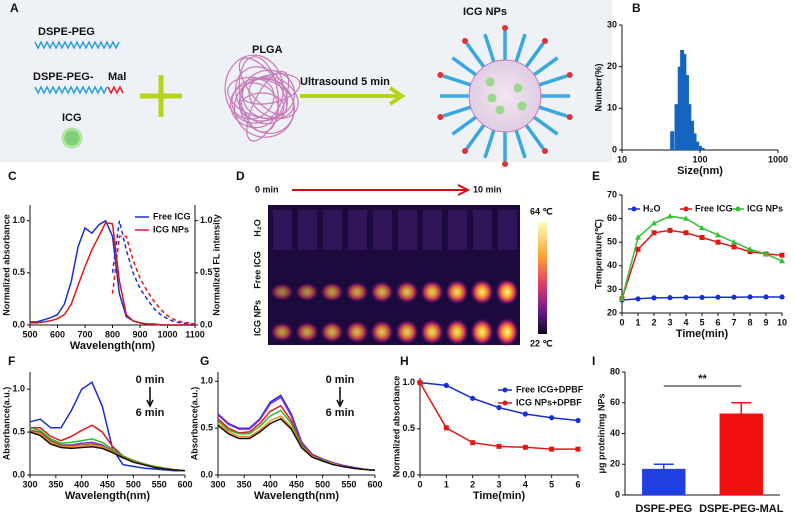 This screenshot has width=794, height=529. Describe the element at coordinates (485, 12) in the screenshot. I see `label-product: ICG NPs` at that location.